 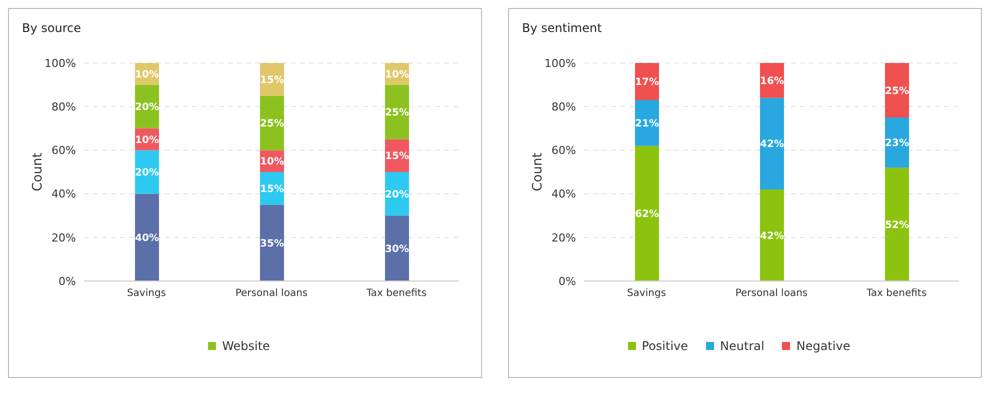 I want to click on data-label: 21%, so click(x=647, y=124).